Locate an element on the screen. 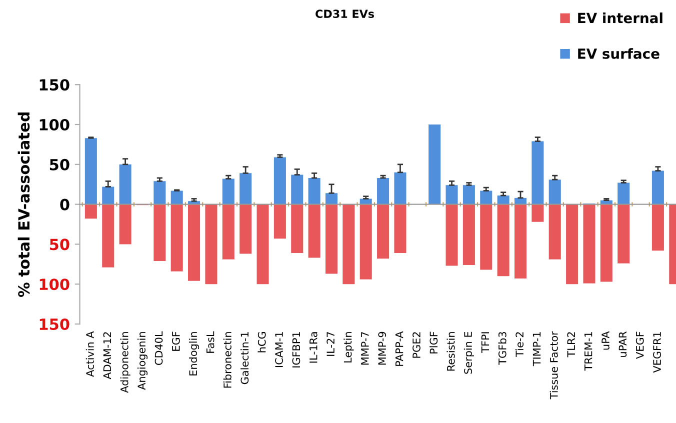 This screenshot has width=676, height=423. x-tick-label: FasL is located at coordinates (210, 342).